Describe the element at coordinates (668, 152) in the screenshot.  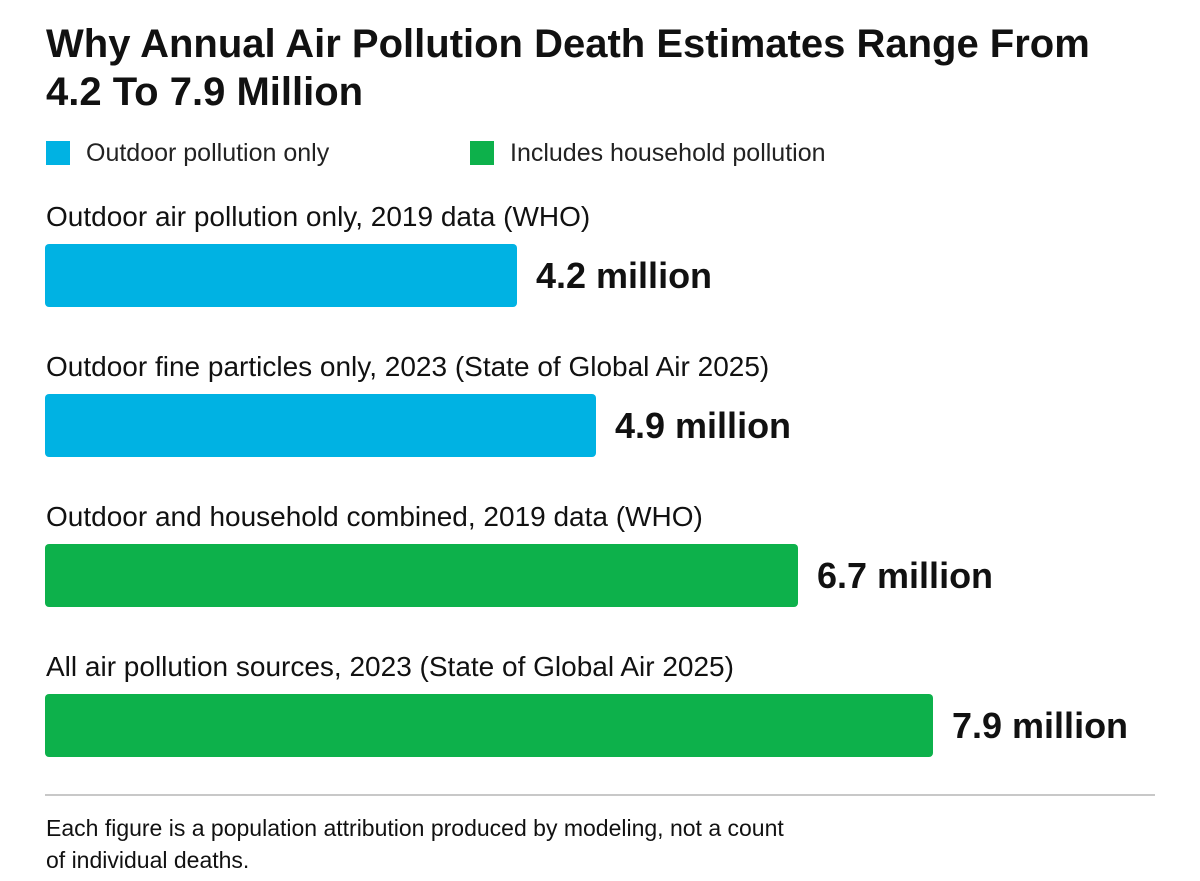
I see `legend-label-household: Includes household pollution` at that location.